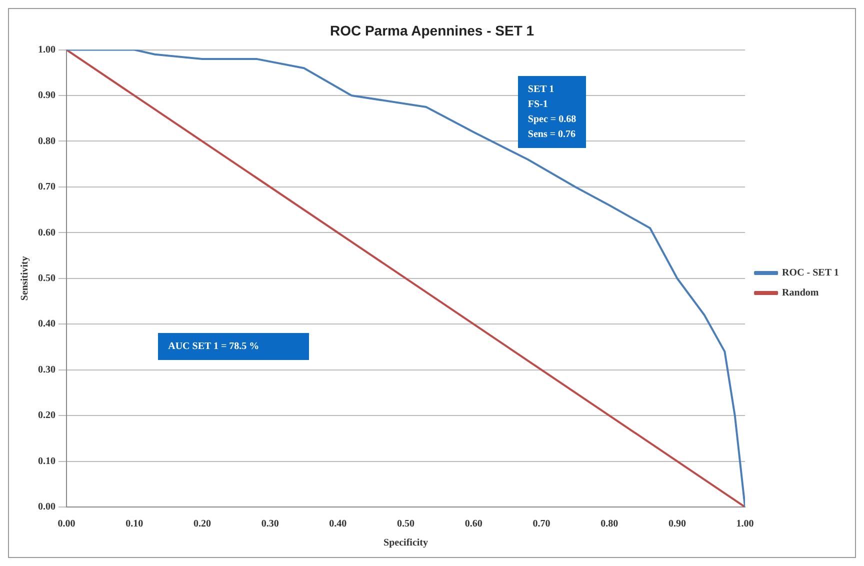  What do you see at coordinates (338, 524) in the screenshot?
I see `x-tick-label: 0.40` at bounding box center [338, 524].